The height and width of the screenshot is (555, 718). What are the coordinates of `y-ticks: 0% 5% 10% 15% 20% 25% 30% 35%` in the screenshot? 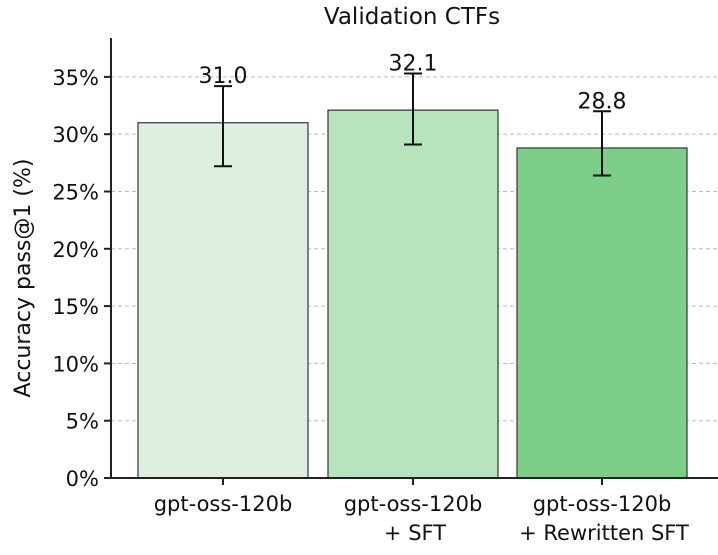 It's located at (81, 278).